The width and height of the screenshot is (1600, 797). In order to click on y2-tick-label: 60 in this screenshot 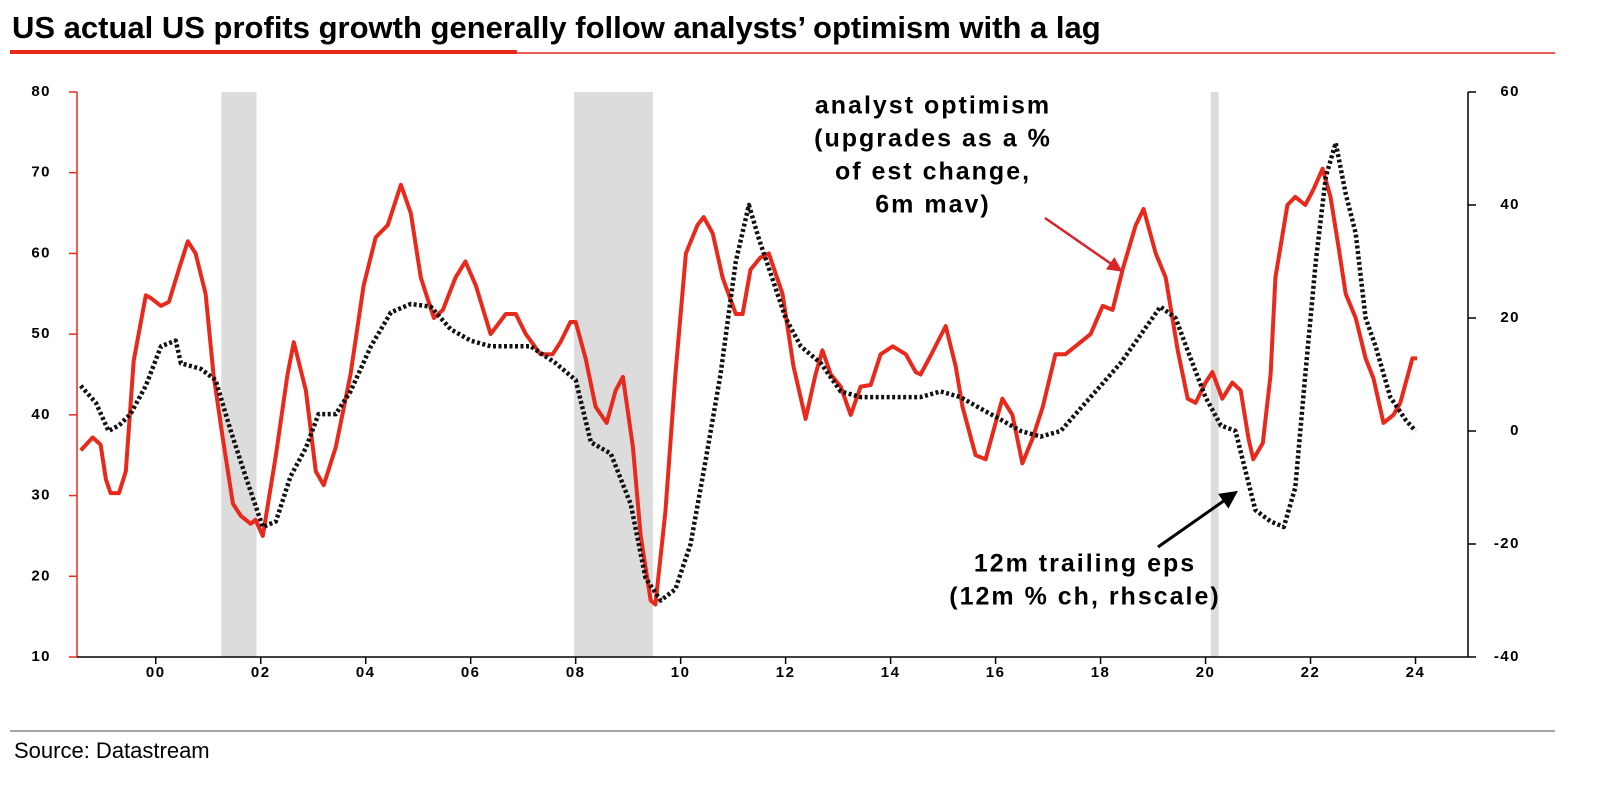, I will do `click(1510, 91)`.